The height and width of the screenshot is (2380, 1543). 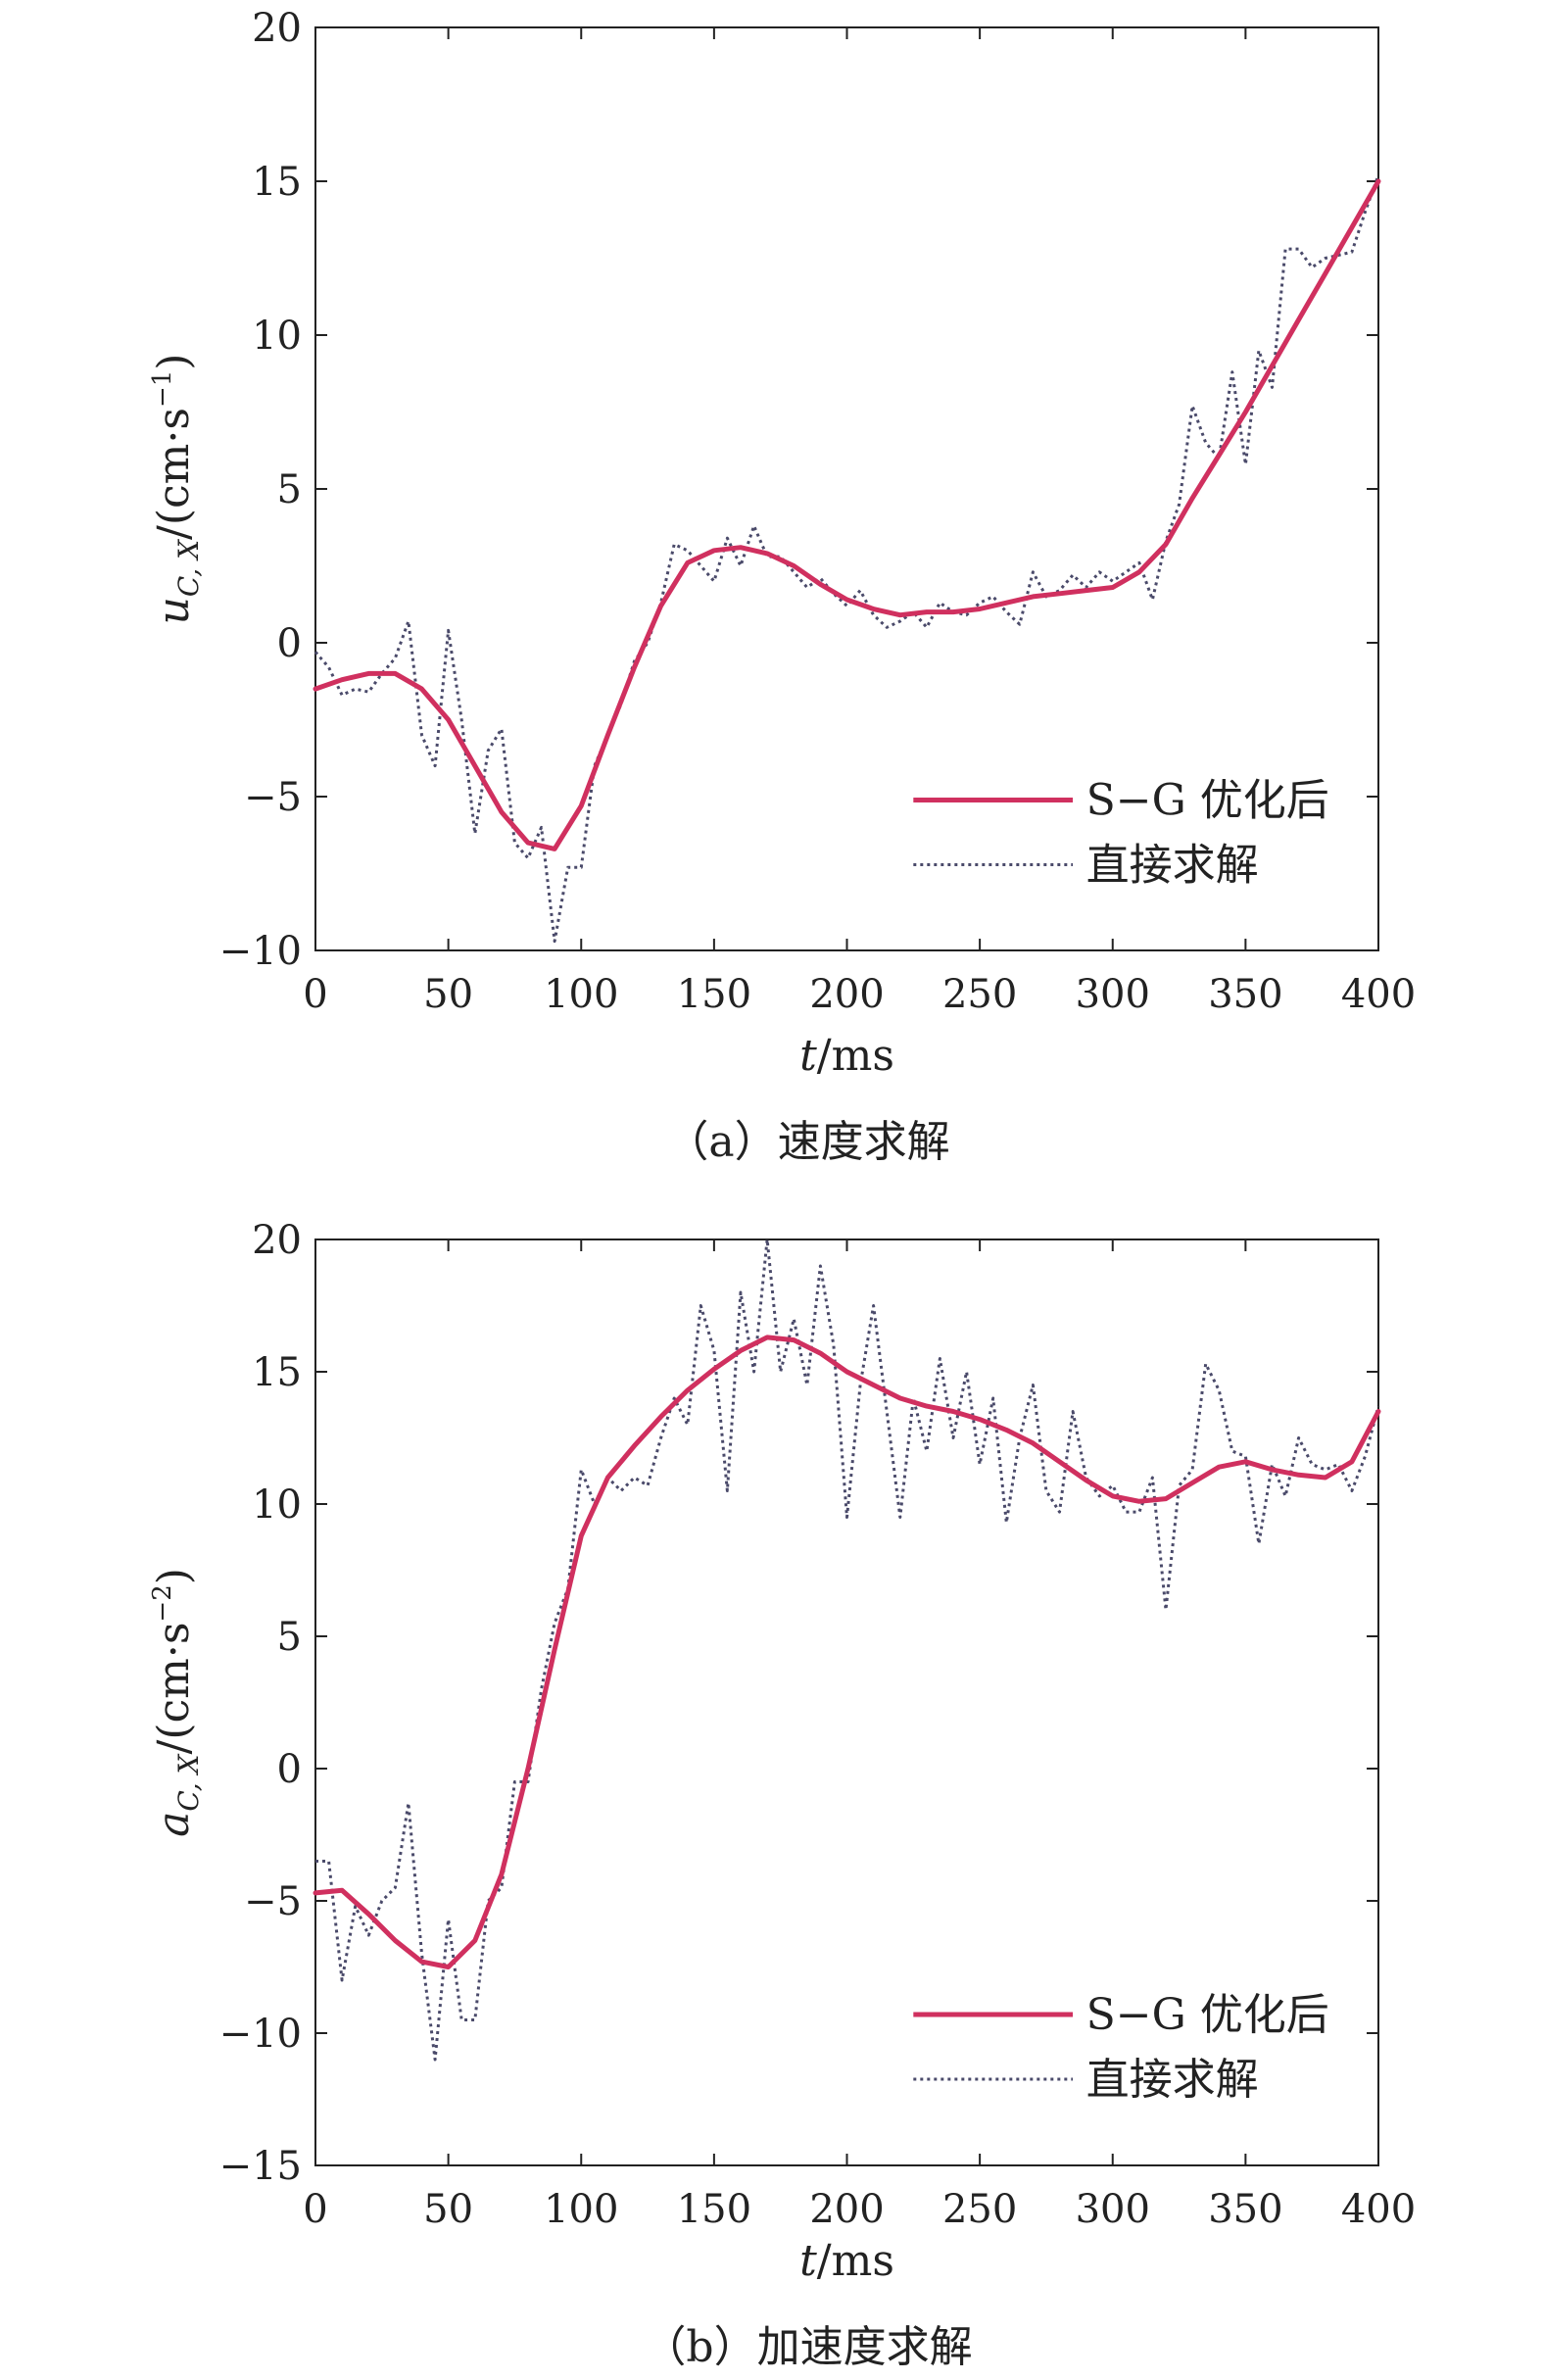 What do you see at coordinates (163, 1603) in the screenshot?
I see `y-axis-label-exponent: −2` at bounding box center [163, 1603].